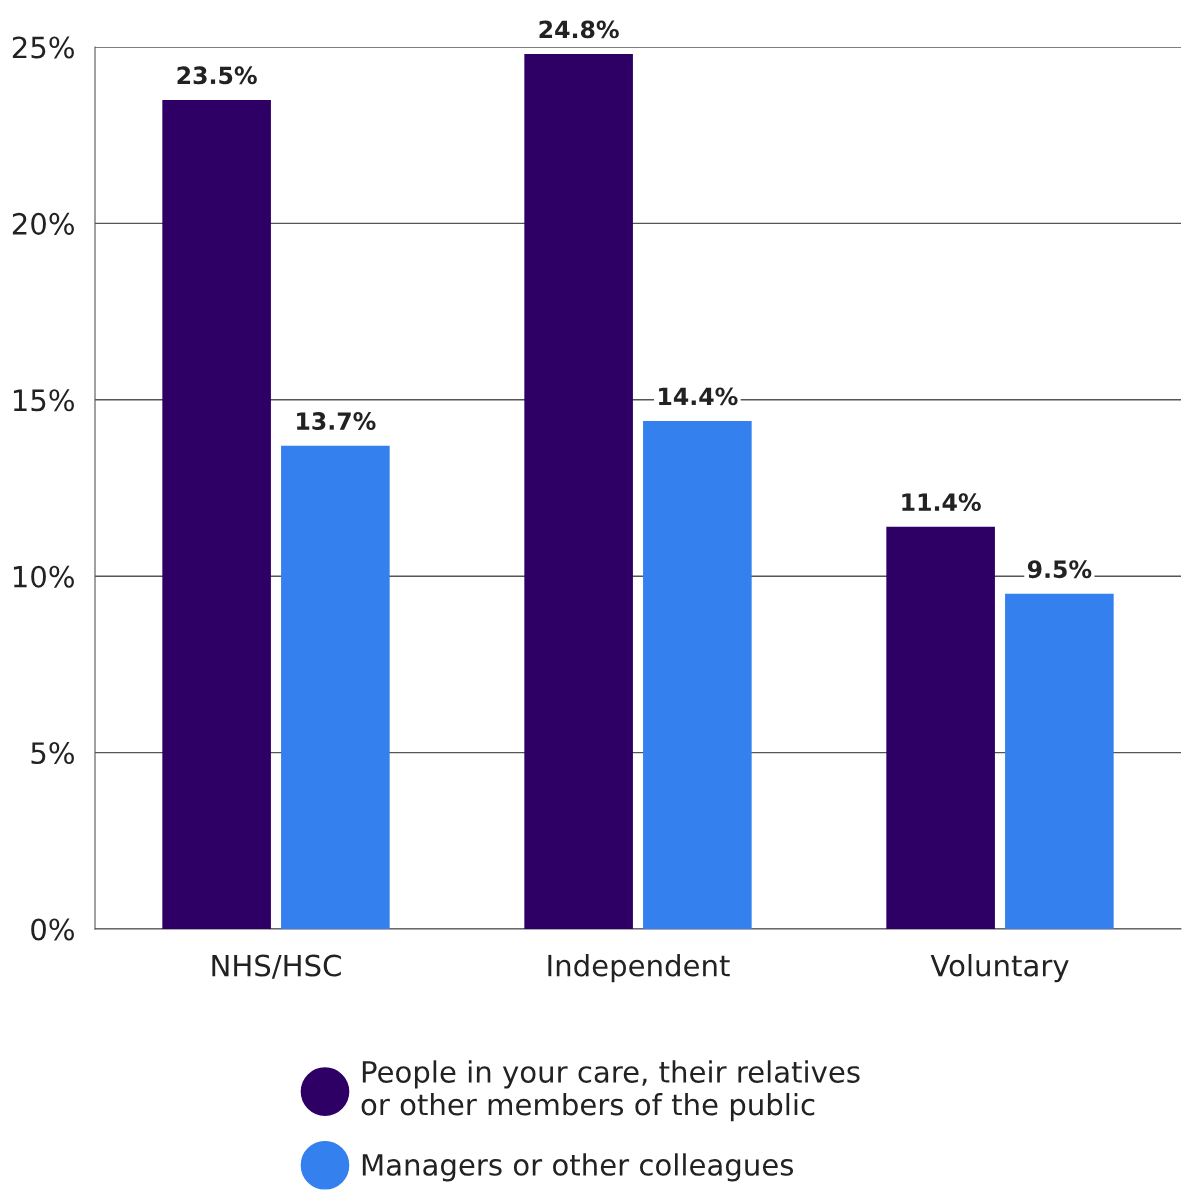  I want to click on y-tick-label: 5%, so click(52, 753).